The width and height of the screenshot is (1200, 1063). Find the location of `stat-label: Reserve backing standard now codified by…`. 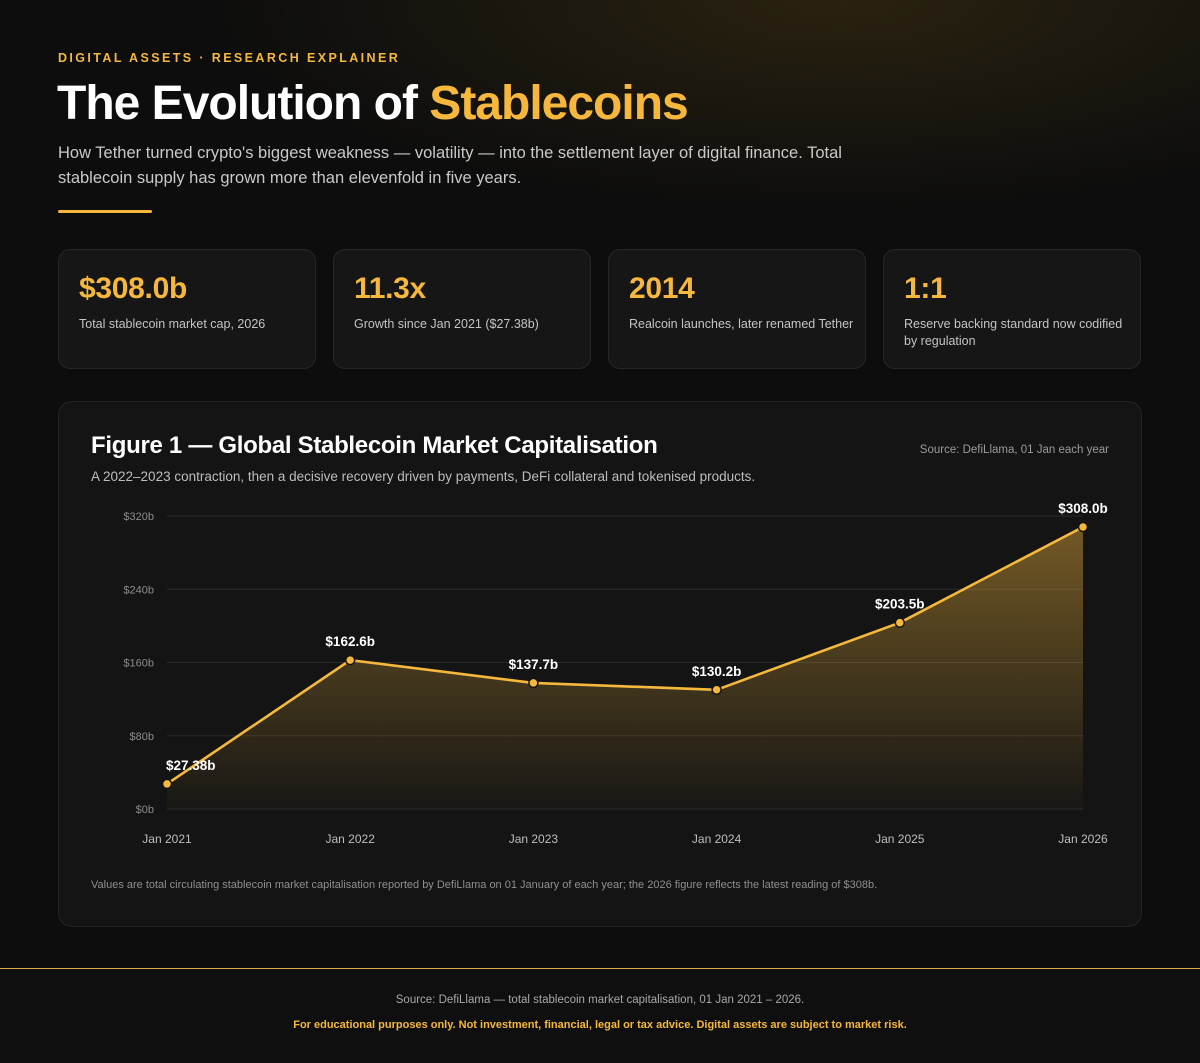

stat-label: Reserve backing standard now codified by… is located at coordinates (1013, 332).